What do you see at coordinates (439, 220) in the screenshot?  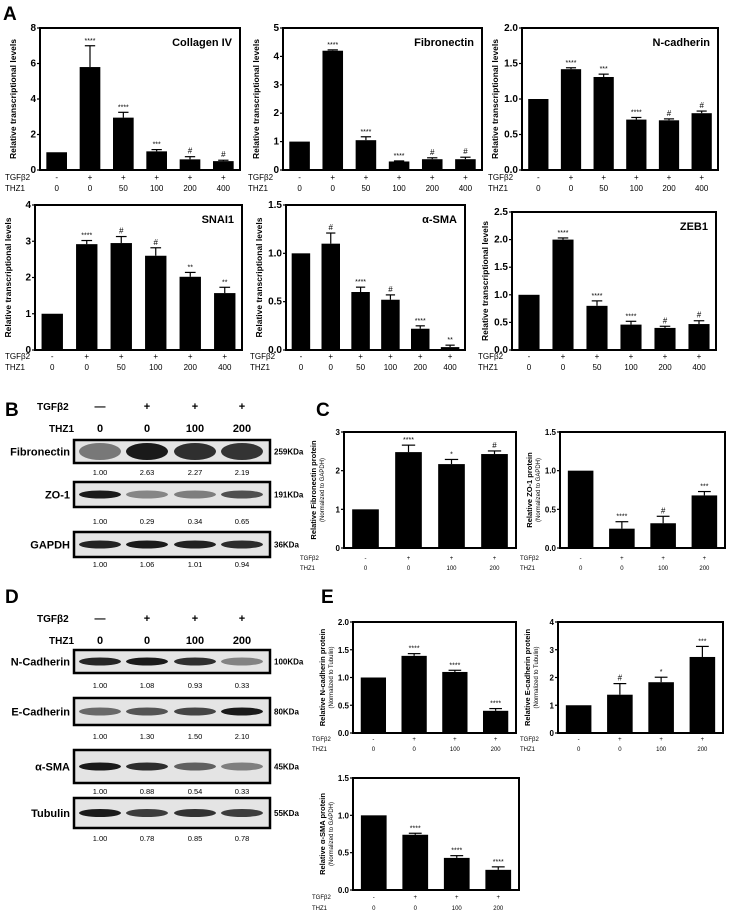 I see `chart-title: α-SMA` at bounding box center [439, 220].